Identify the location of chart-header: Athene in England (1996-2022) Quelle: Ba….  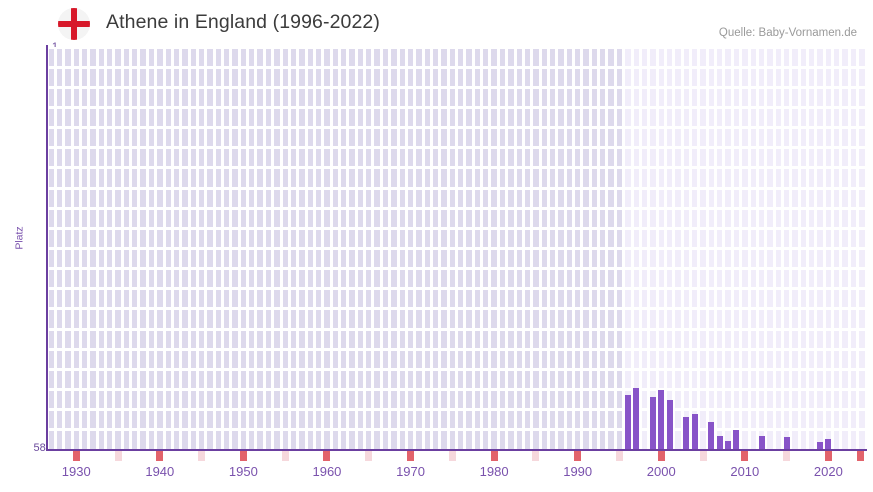
(436, 23).